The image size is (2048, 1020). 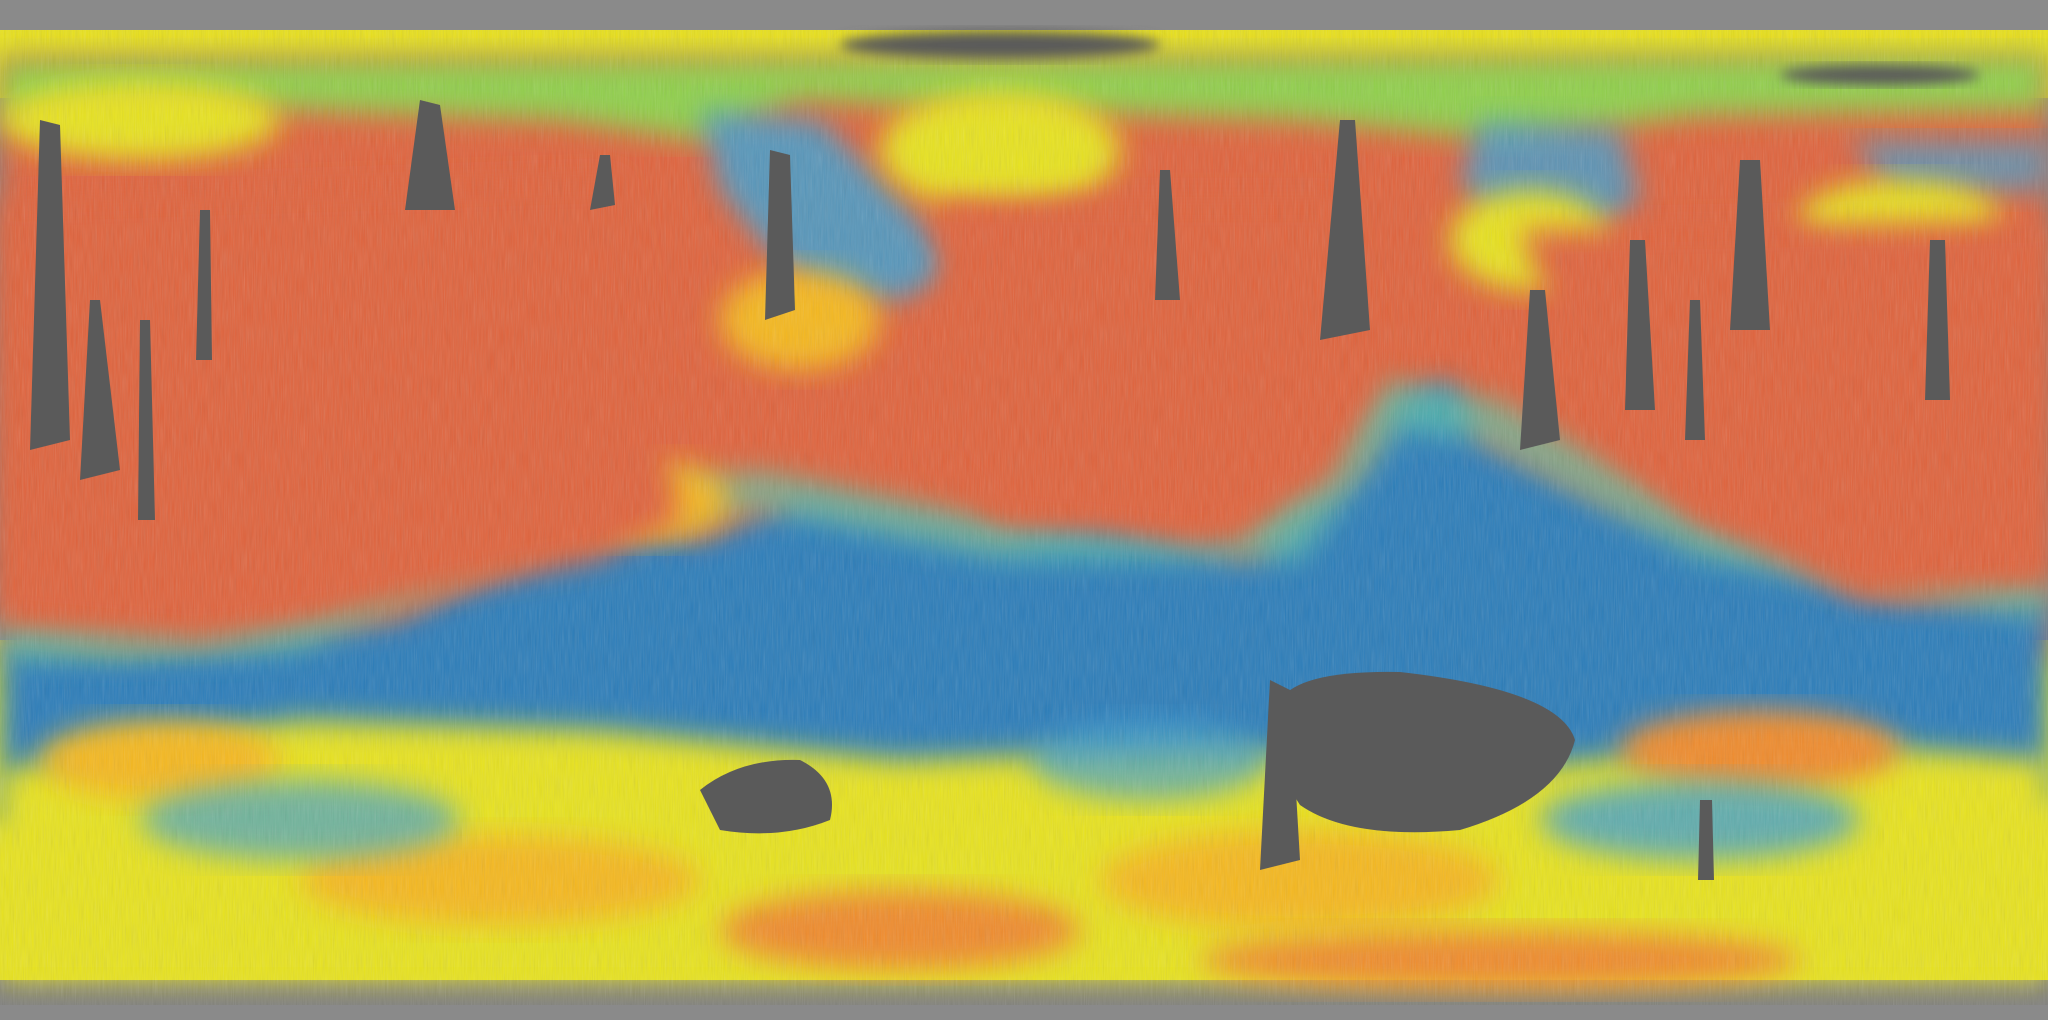 What do you see at coordinates (1880, 75) in the screenshot?
I see `north-polar-cap-east` at bounding box center [1880, 75].